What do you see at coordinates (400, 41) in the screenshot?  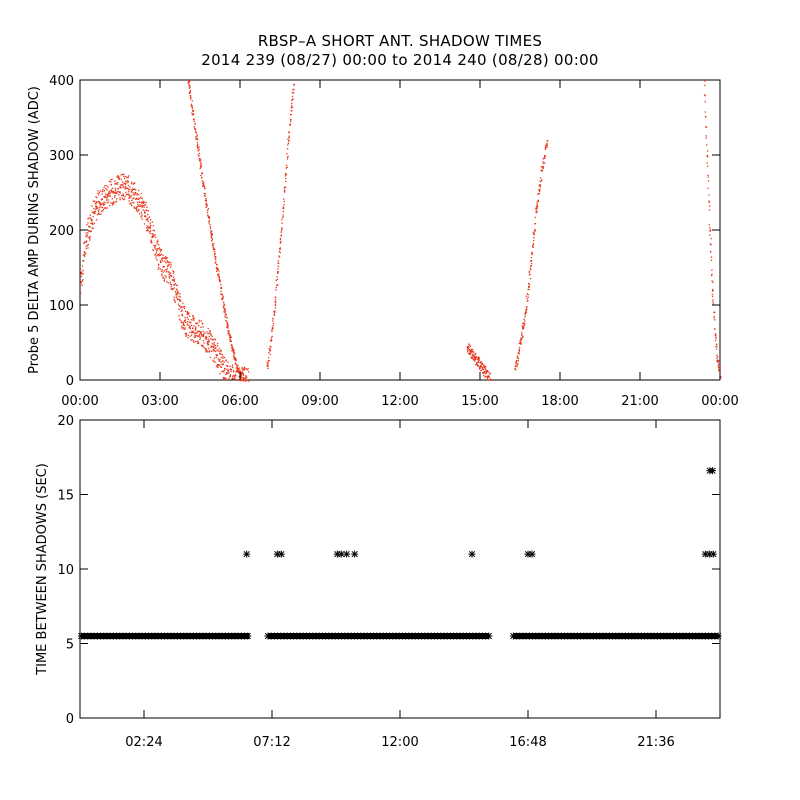 I see `chart-title-line-1: RBSP–A SHORT ANT. SHADOW TIMES` at bounding box center [400, 41].